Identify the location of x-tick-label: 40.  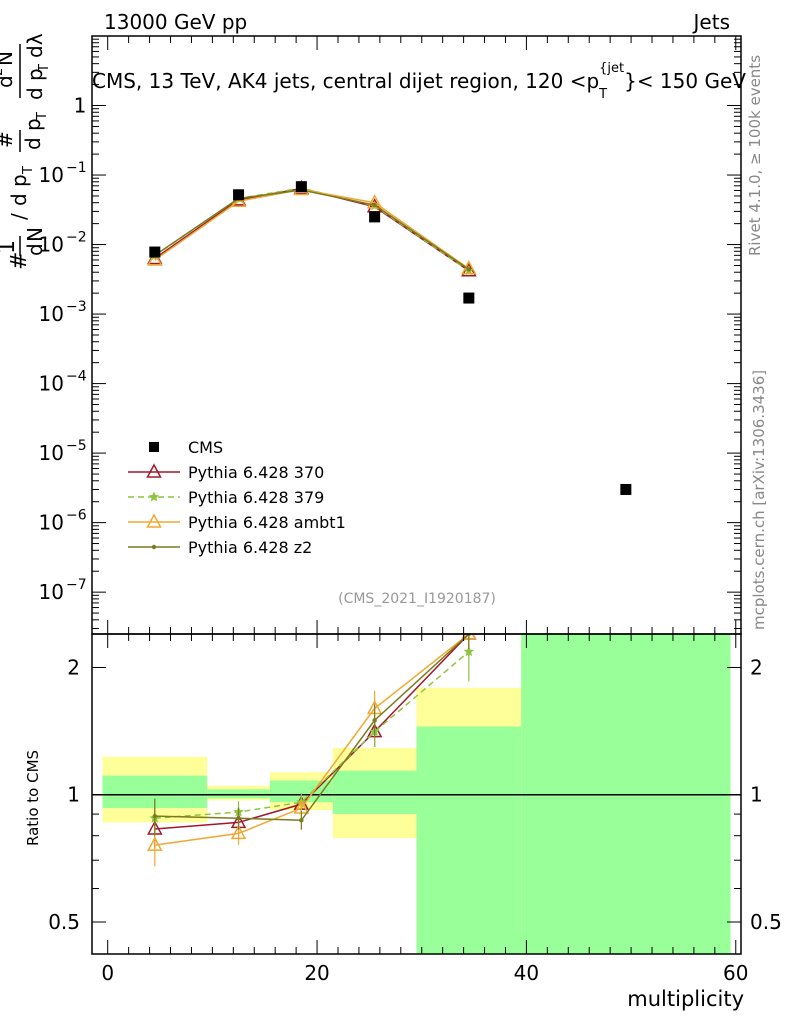
(526, 973).